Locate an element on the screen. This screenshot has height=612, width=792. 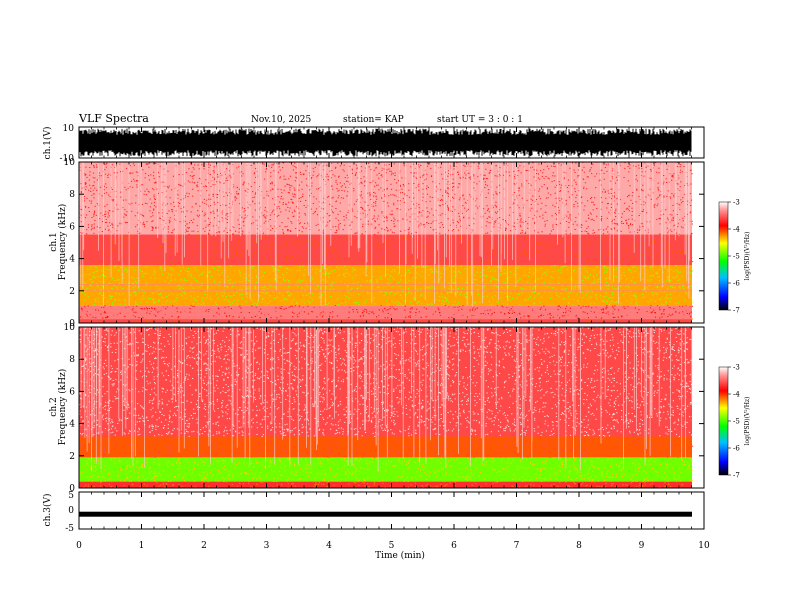
ch1-waveform-trace is located at coordinates (385, 142).